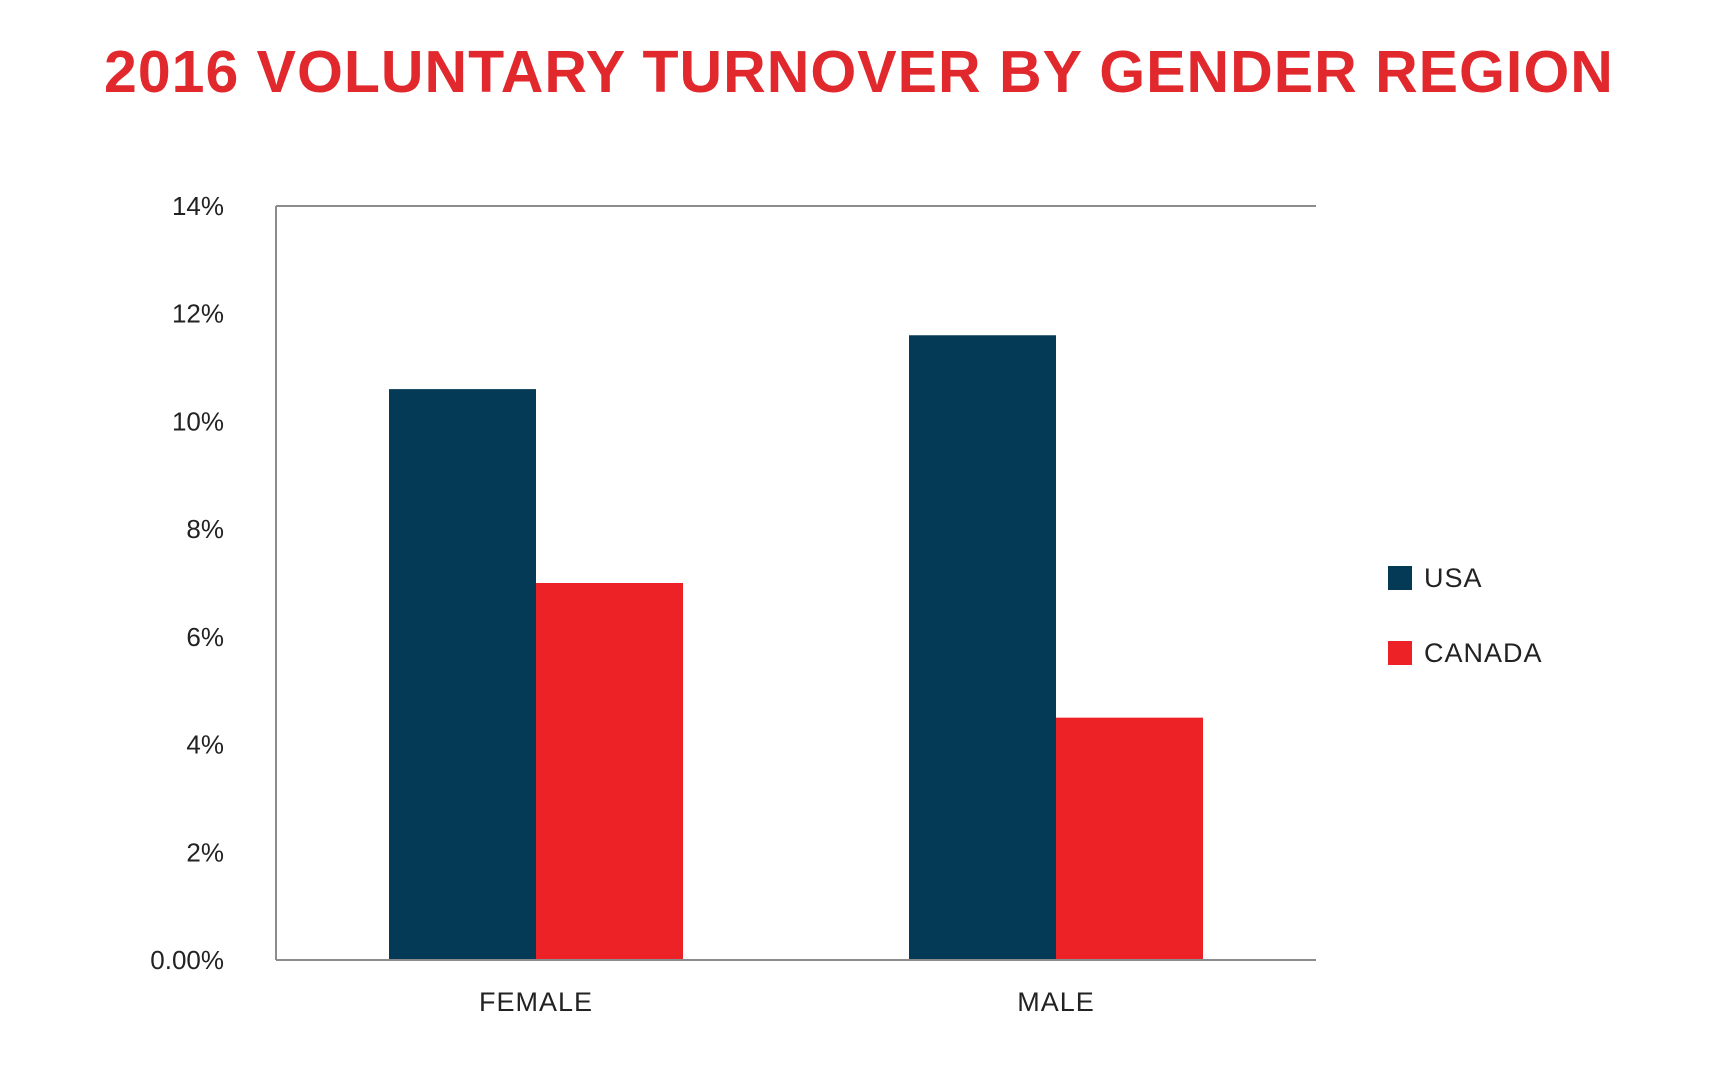 The image size is (1733, 1071). Describe the element at coordinates (198, 314) in the screenshot. I see `y-tick-label: 12%` at that location.